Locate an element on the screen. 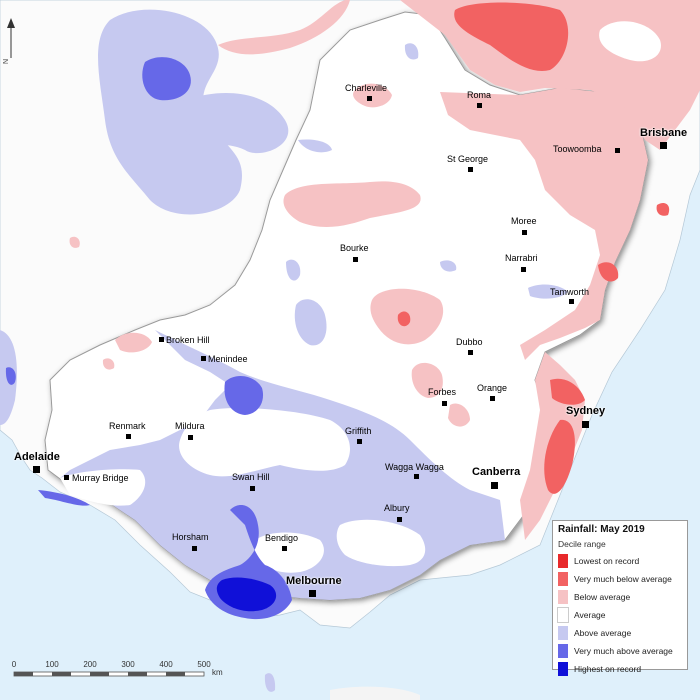  tas-north is located at coordinates (375, 693).